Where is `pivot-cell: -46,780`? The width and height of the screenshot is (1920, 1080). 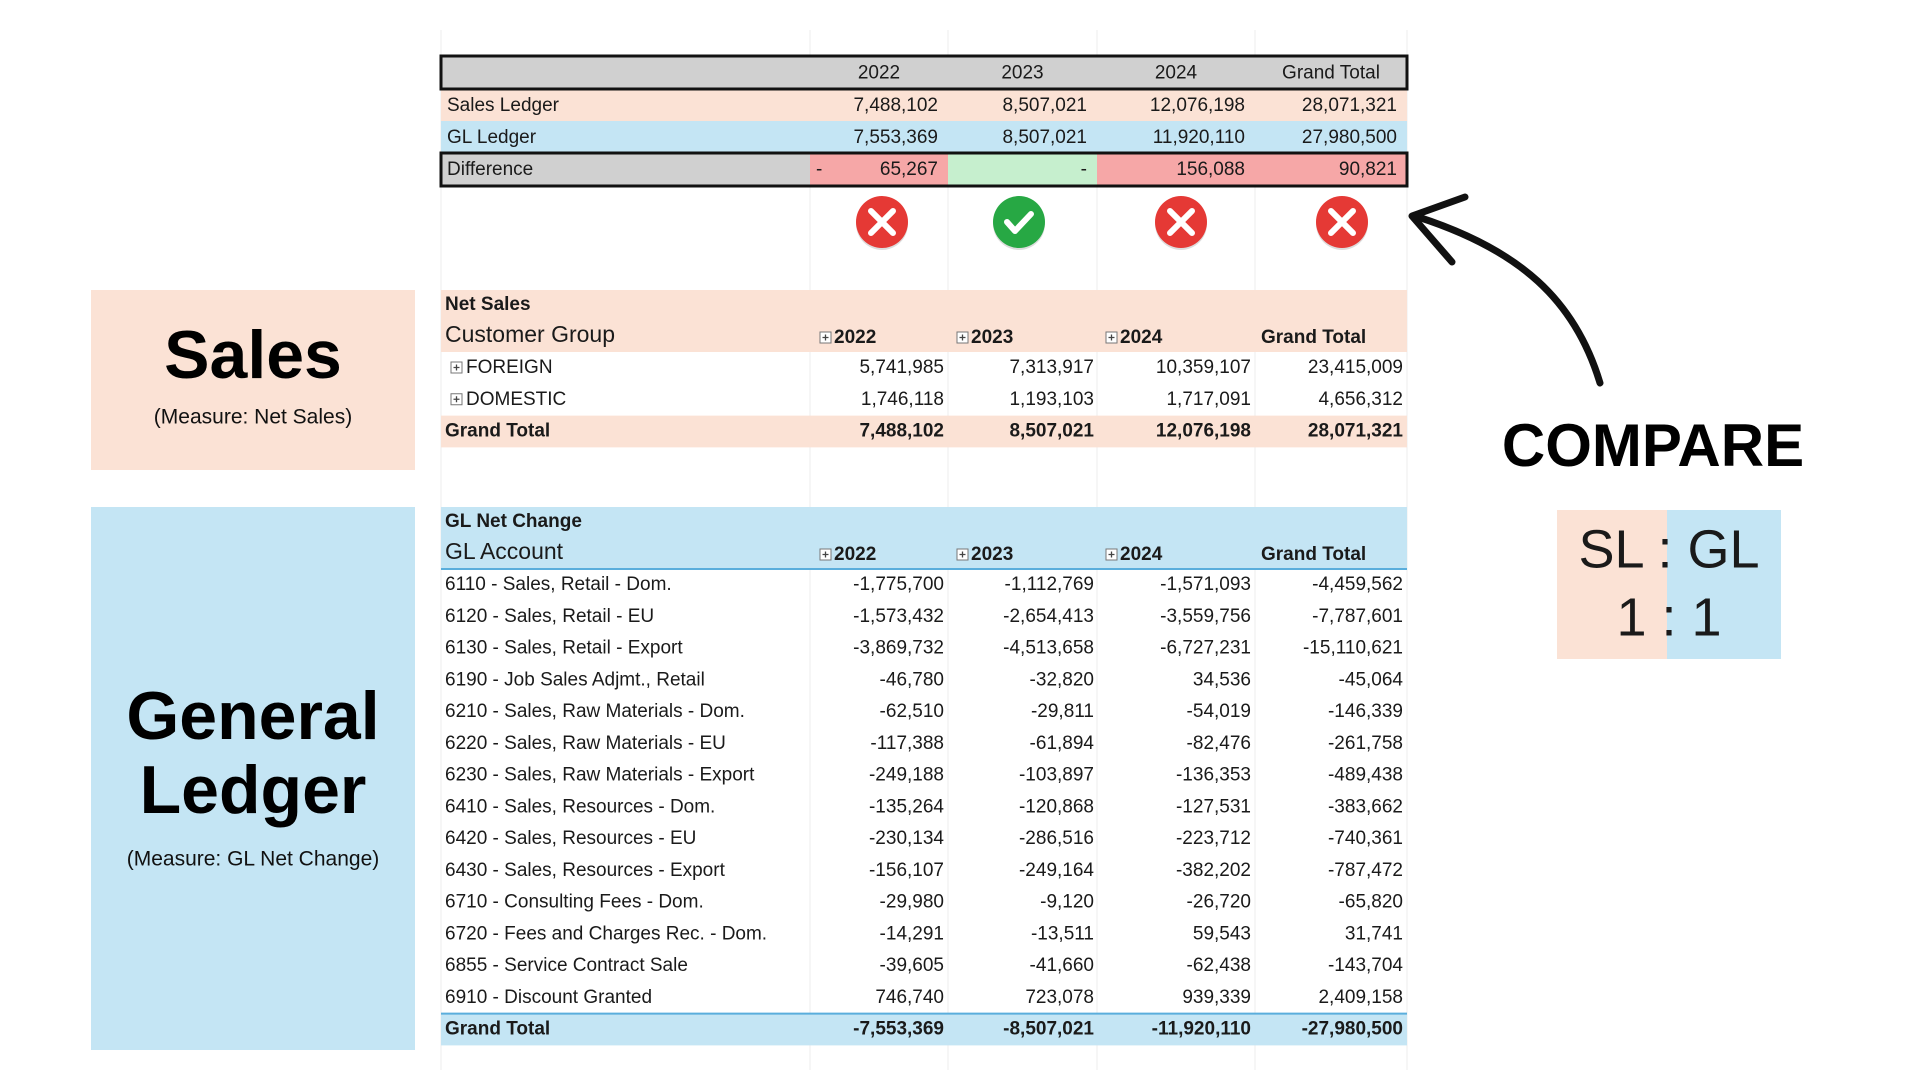 pivot-cell: -46,780 is located at coordinates (912, 679).